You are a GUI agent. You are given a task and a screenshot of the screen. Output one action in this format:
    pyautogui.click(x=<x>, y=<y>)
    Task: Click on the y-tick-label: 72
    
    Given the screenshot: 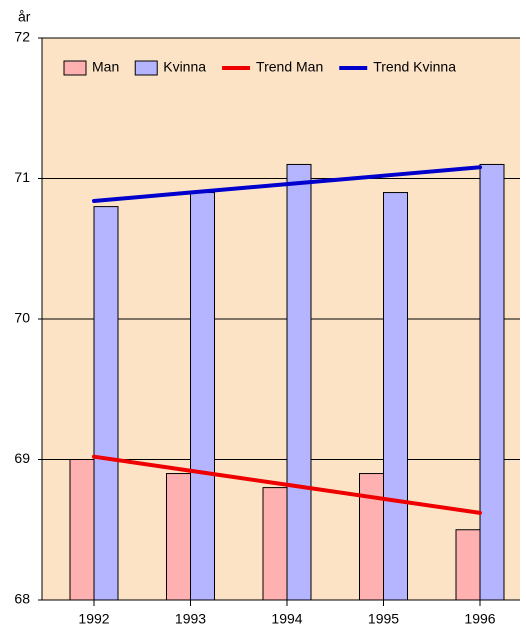 What is the action you would take?
    pyautogui.click(x=22, y=37)
    